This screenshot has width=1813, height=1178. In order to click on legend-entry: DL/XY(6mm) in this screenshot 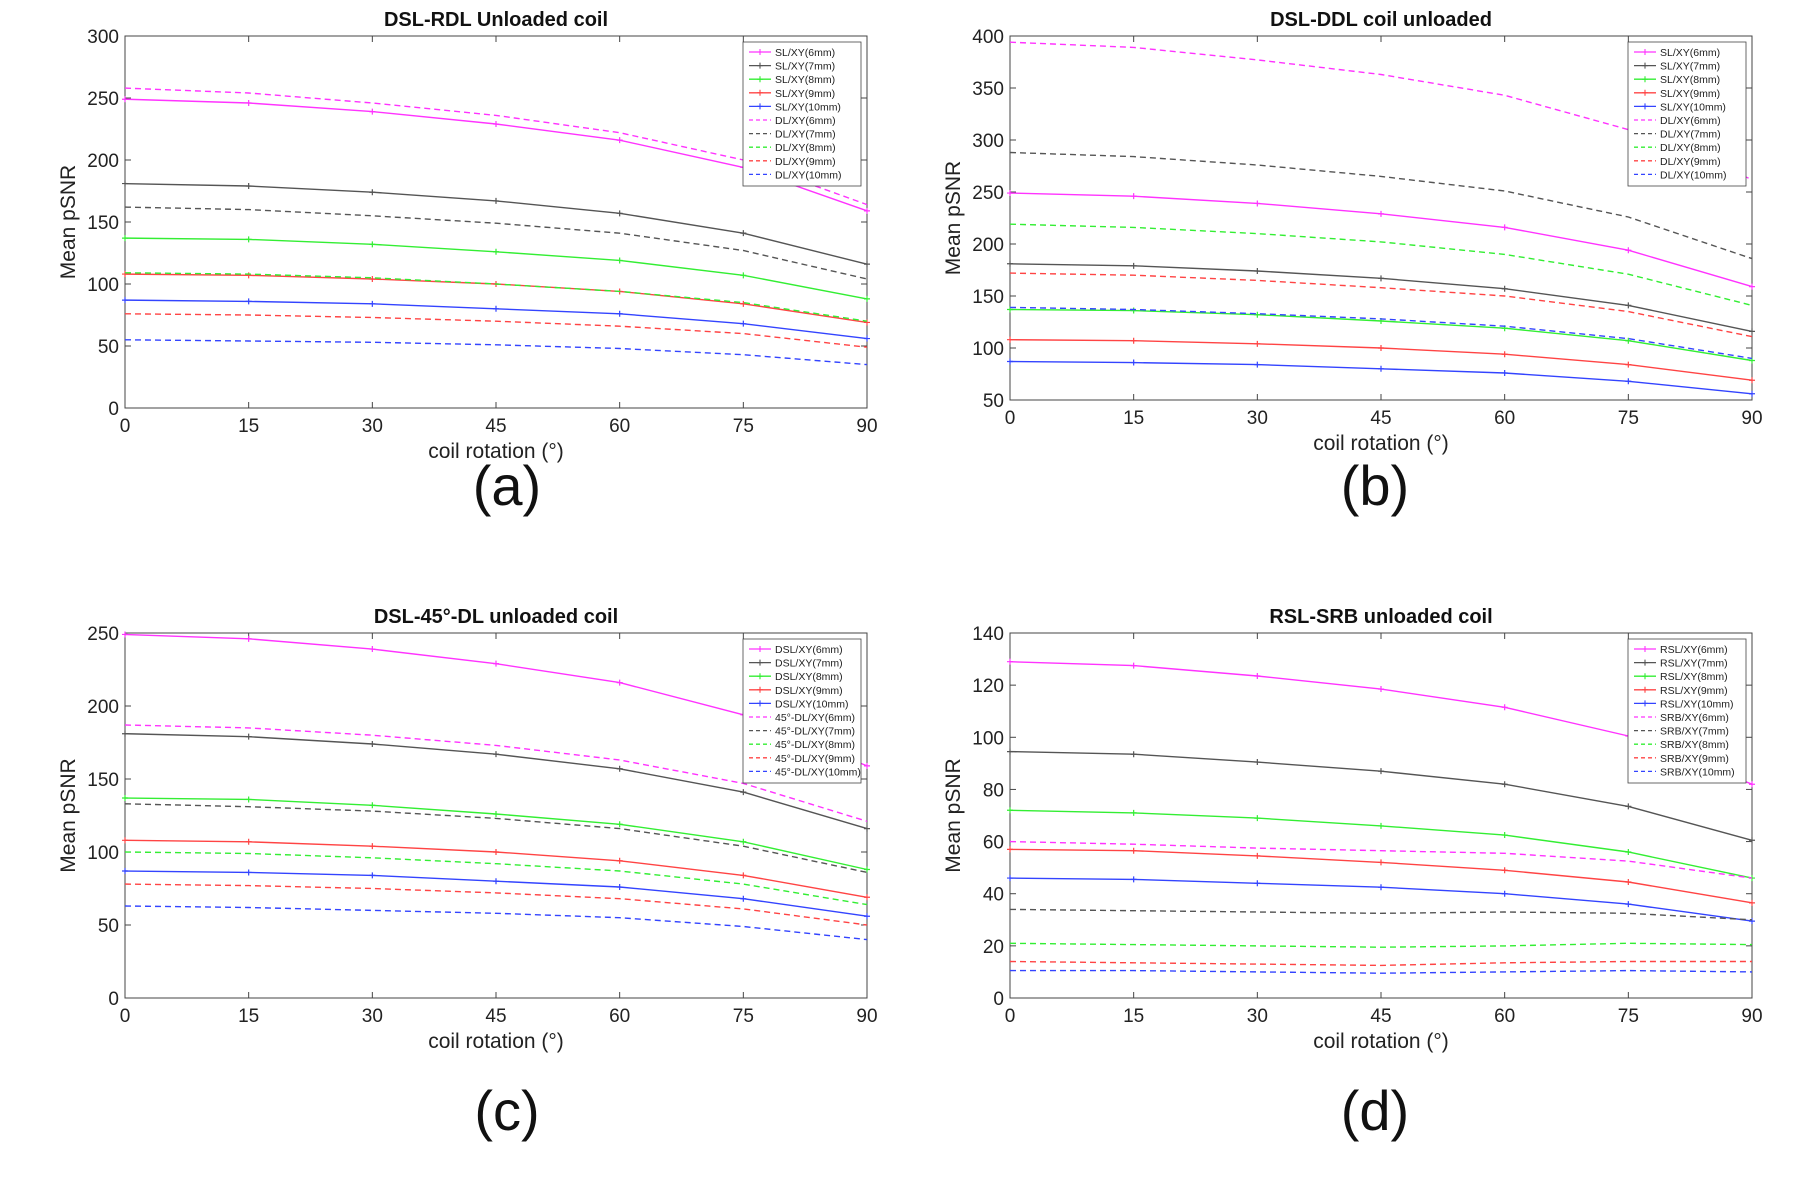, I will do `click(805, 121)`.